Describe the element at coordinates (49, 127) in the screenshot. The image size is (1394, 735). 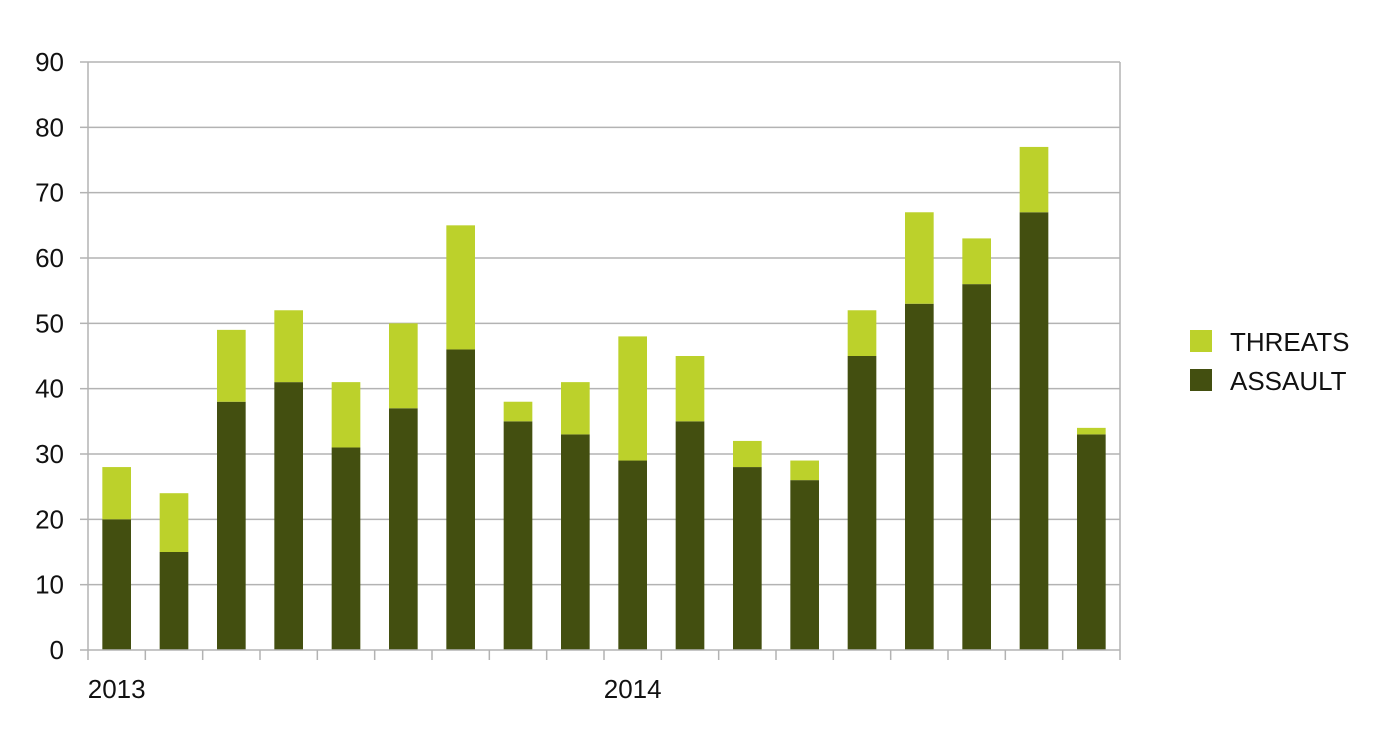
I see `y-tick-label: 80` at that location.